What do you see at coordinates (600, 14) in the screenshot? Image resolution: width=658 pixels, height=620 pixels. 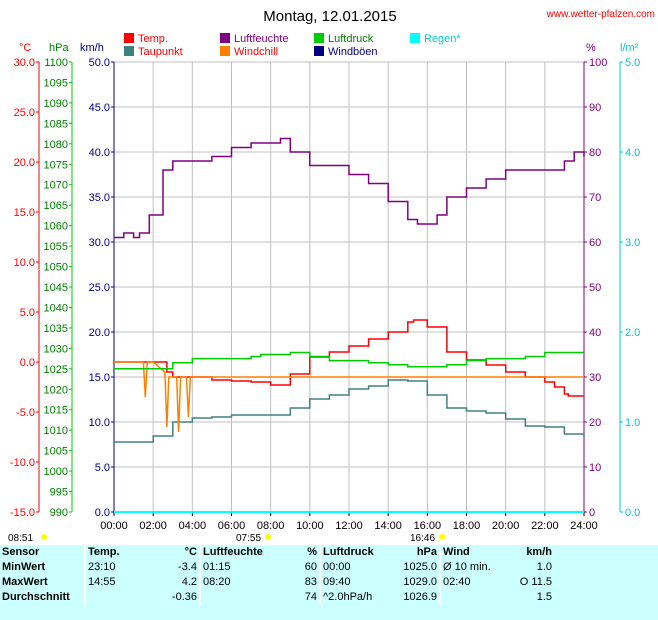 I see `source-link: www.wetter-pfalzen.com` at bounding box center [600, 14].